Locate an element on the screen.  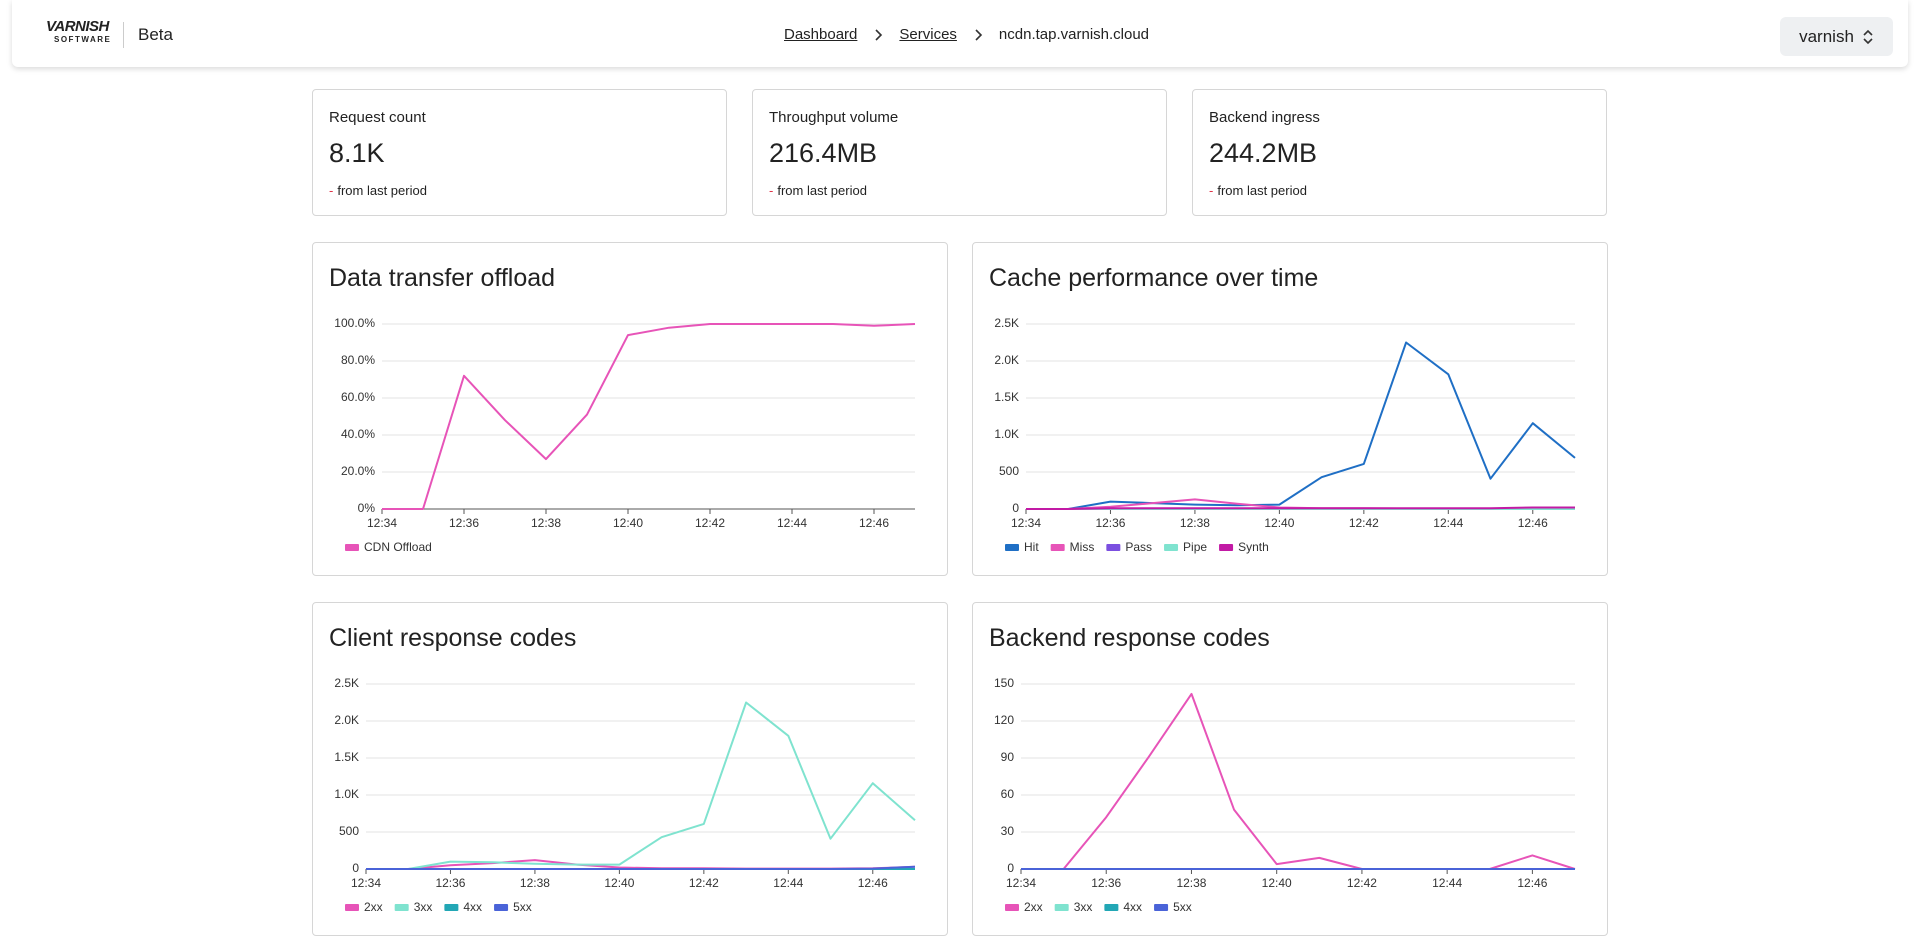
logo-text: VARNISH is located at coordinates (77, 26).